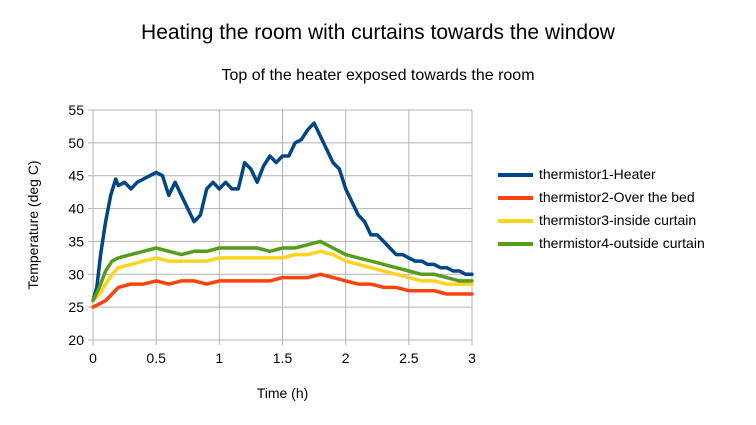  What do you see at coordinates (622, 243) in the screenshot?
I see `legend-label: thermistor4-outside curtain` at bounding box center [622, 243].